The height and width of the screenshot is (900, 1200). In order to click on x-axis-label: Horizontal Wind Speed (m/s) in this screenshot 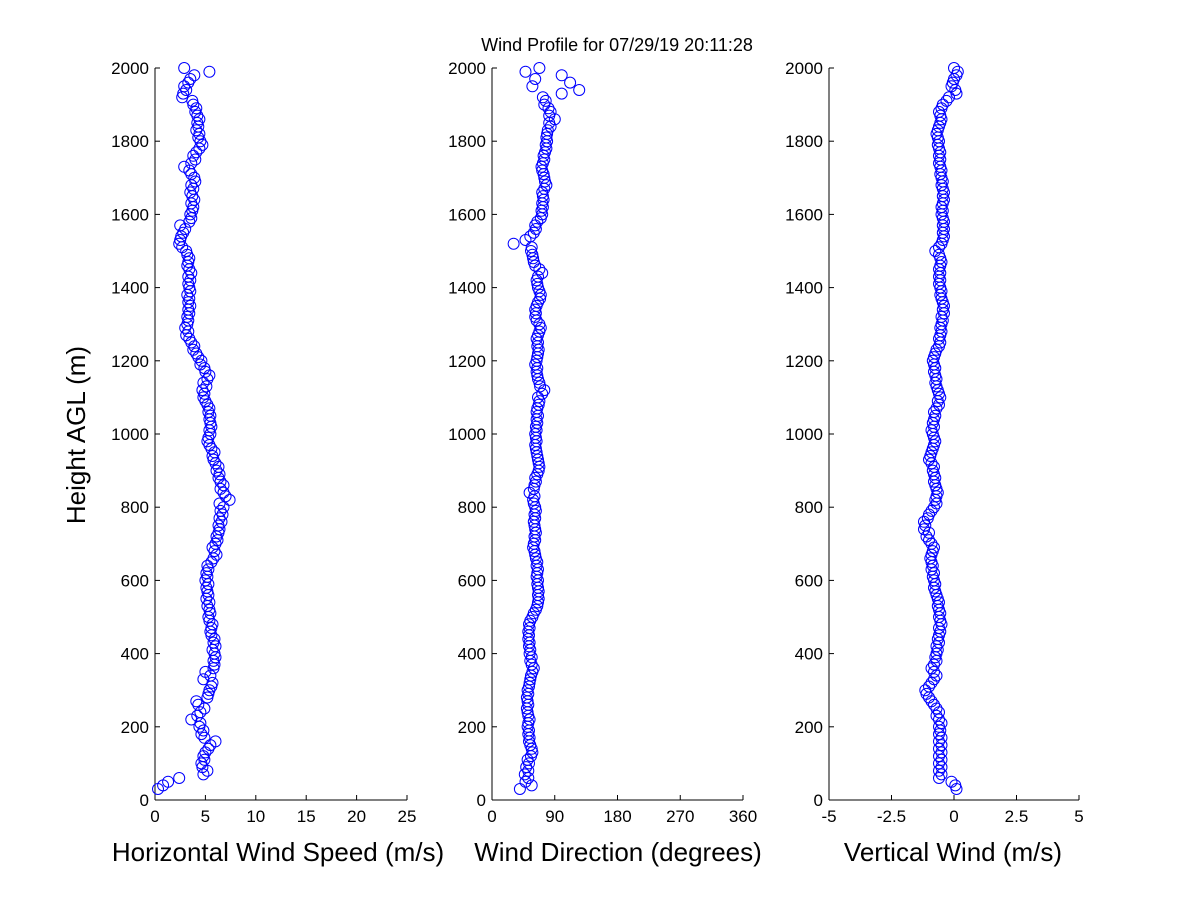, I will do `click(278, 852)`.